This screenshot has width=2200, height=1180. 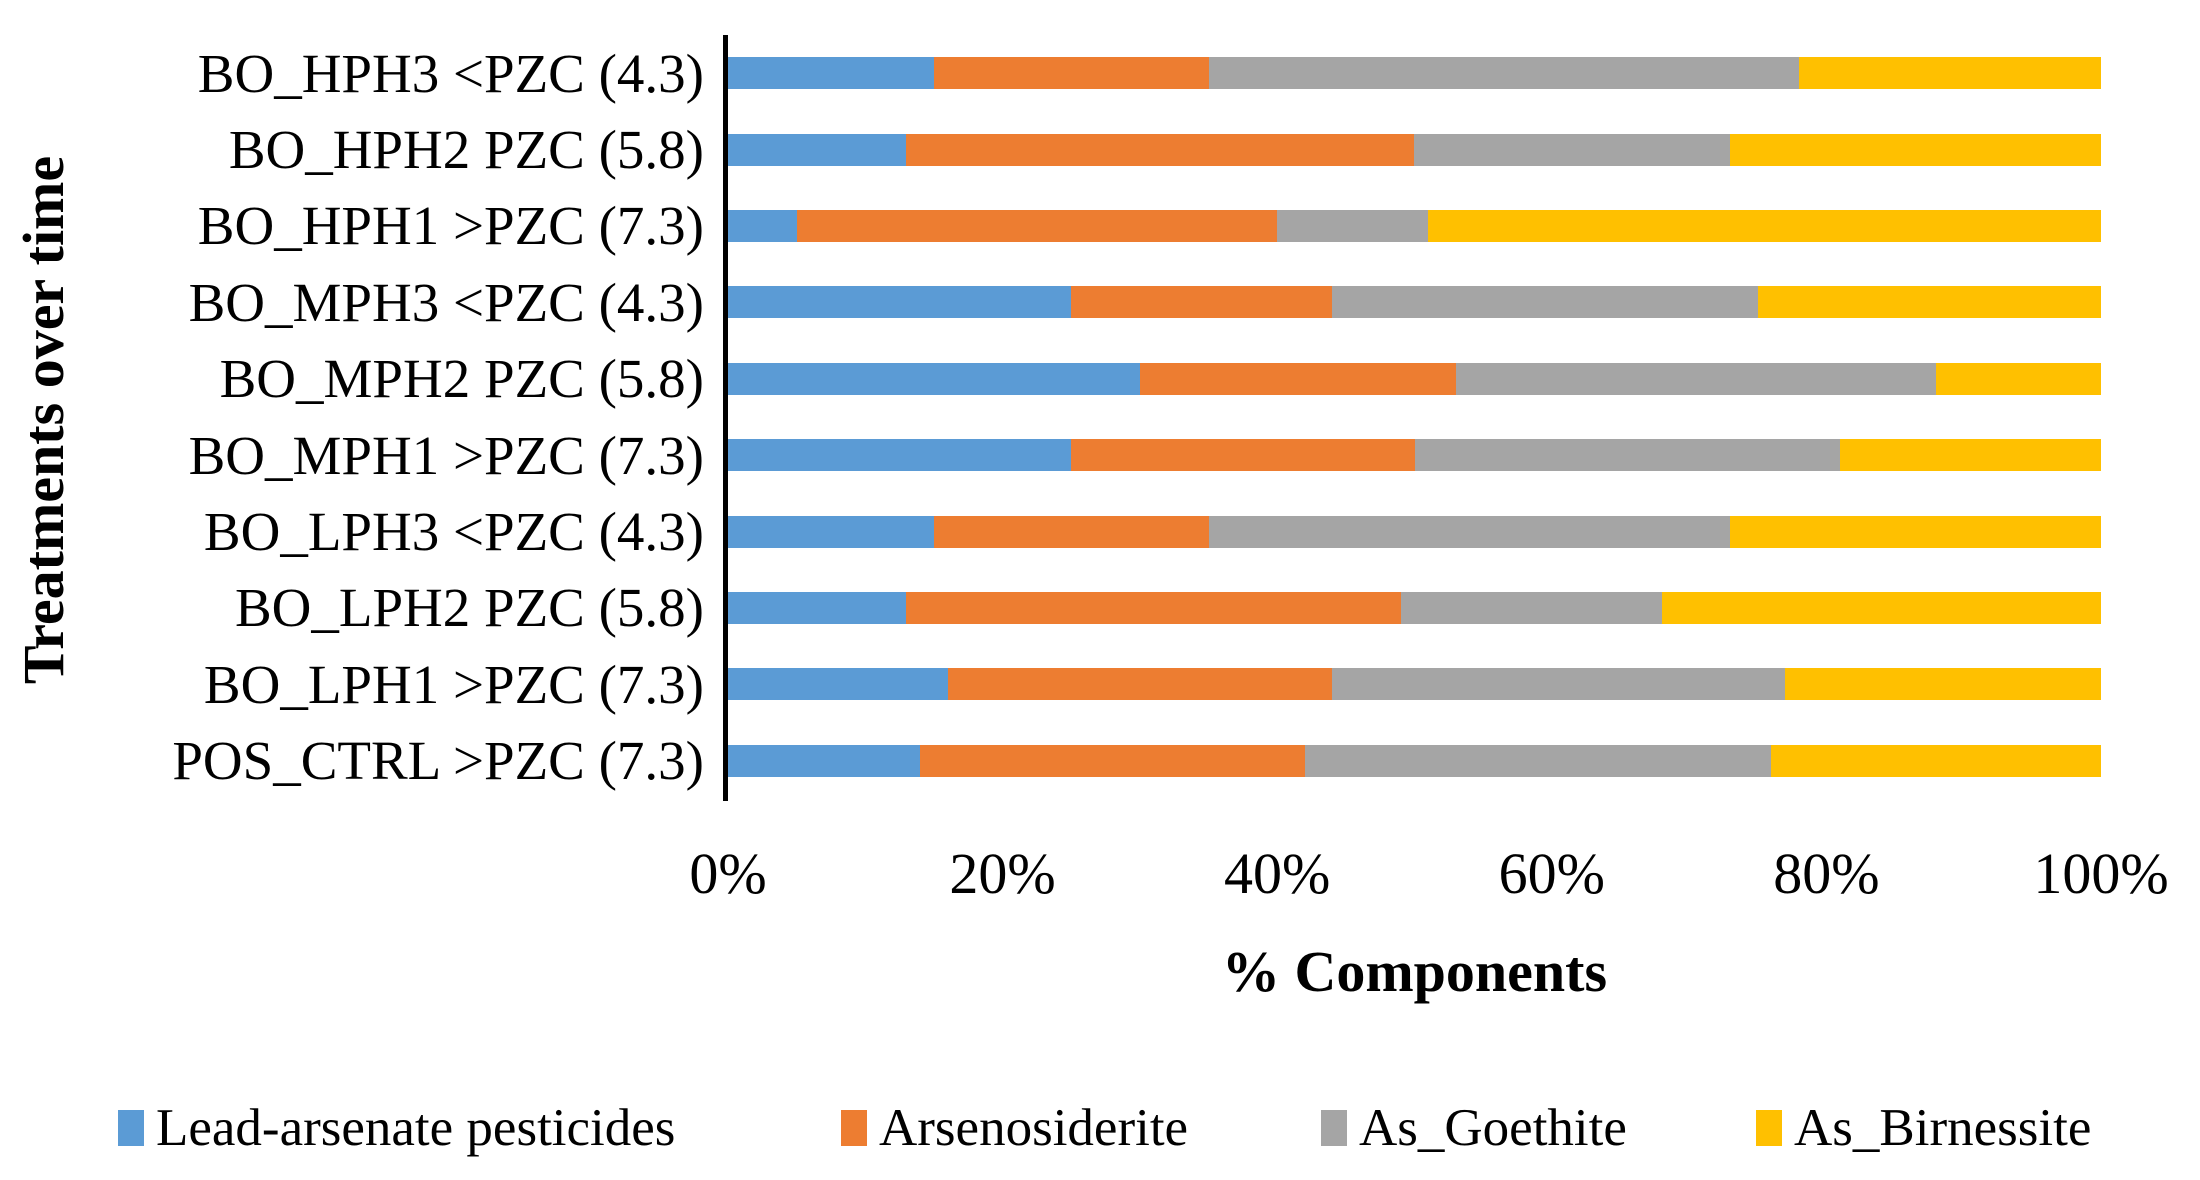 I want to click on legend-label: As_Goethite, so click(x=1493, y=1128).